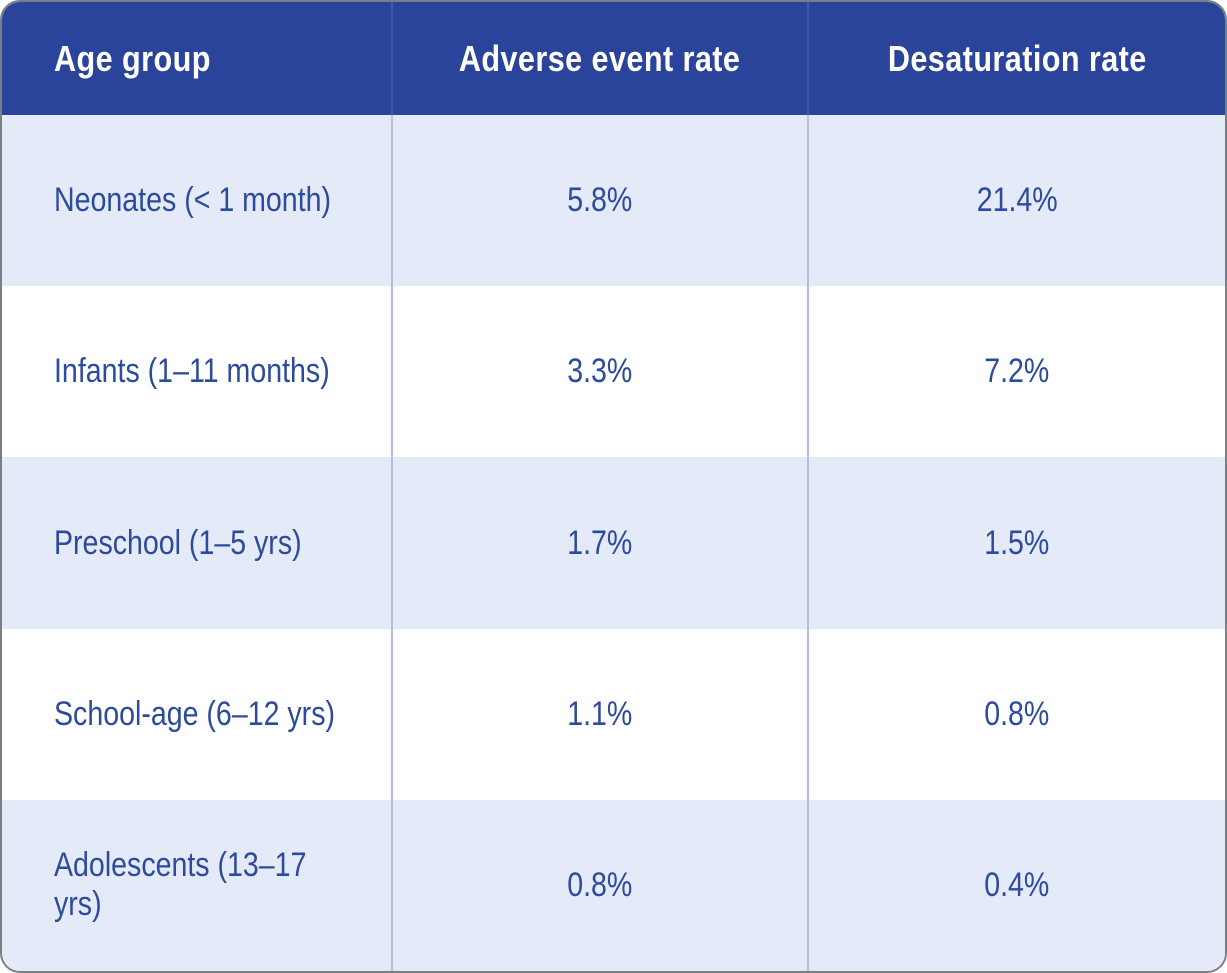 The image size is (1227, 973). I want to click on desaturation-rate-cell: 0.8%, so click(1017, 714).